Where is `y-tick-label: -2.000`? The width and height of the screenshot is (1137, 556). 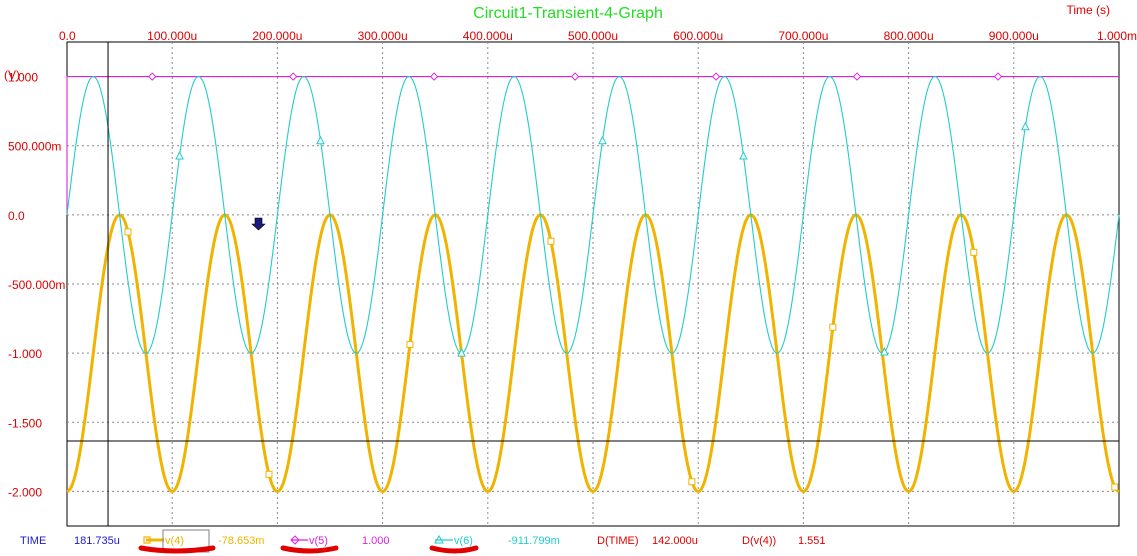
y-tick-label: -2.000 is located at coordinates (25, 492).